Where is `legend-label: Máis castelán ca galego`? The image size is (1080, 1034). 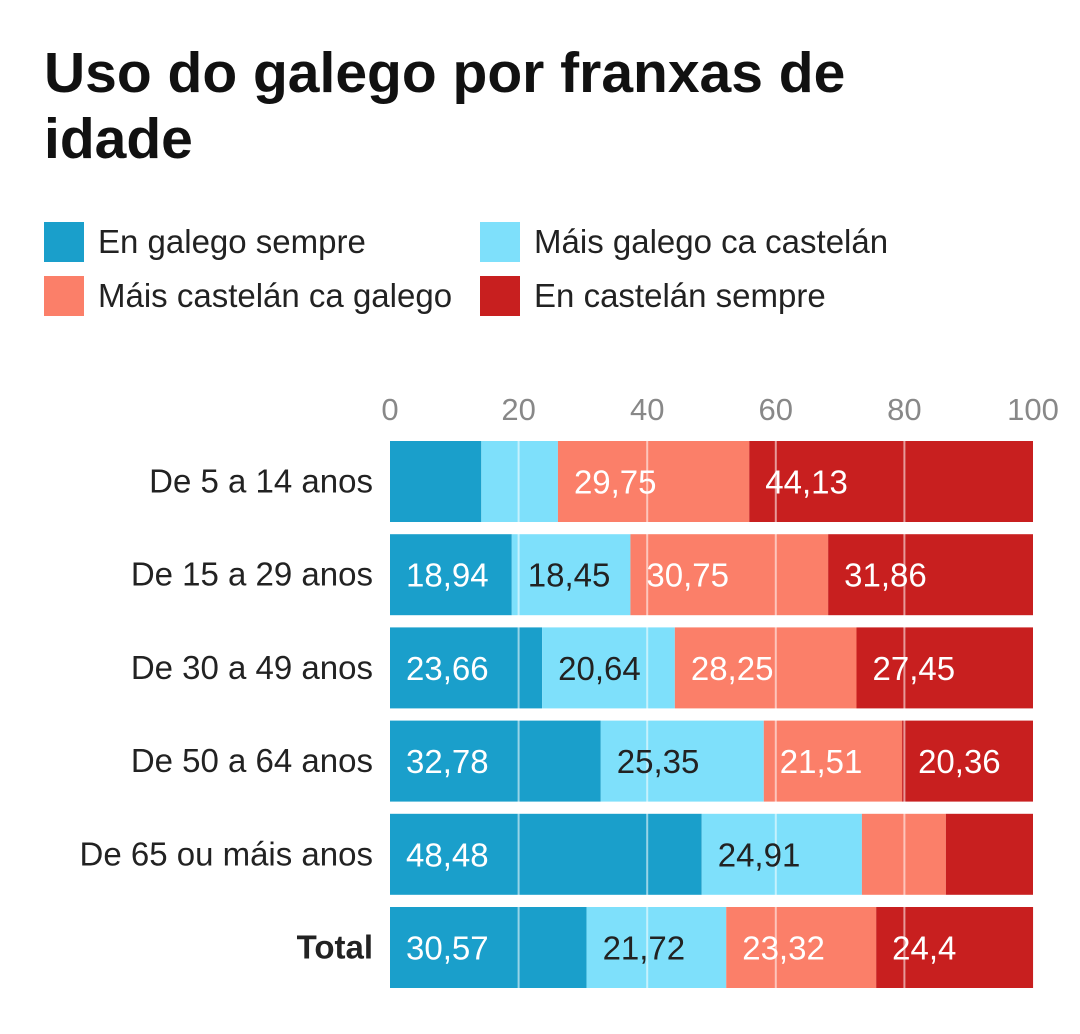
legend-label: Máis castelán ca galego is located at coordinates (275, 295).